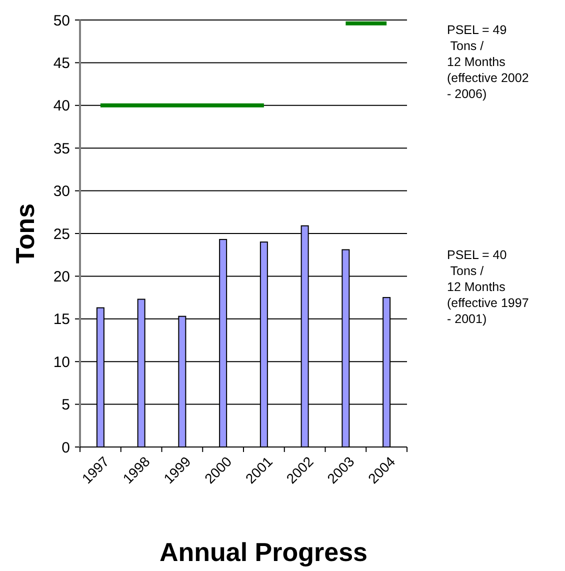 This screenshot has width=565, height=571. I want to click on y-tick-label: 15, so click(61, 319).